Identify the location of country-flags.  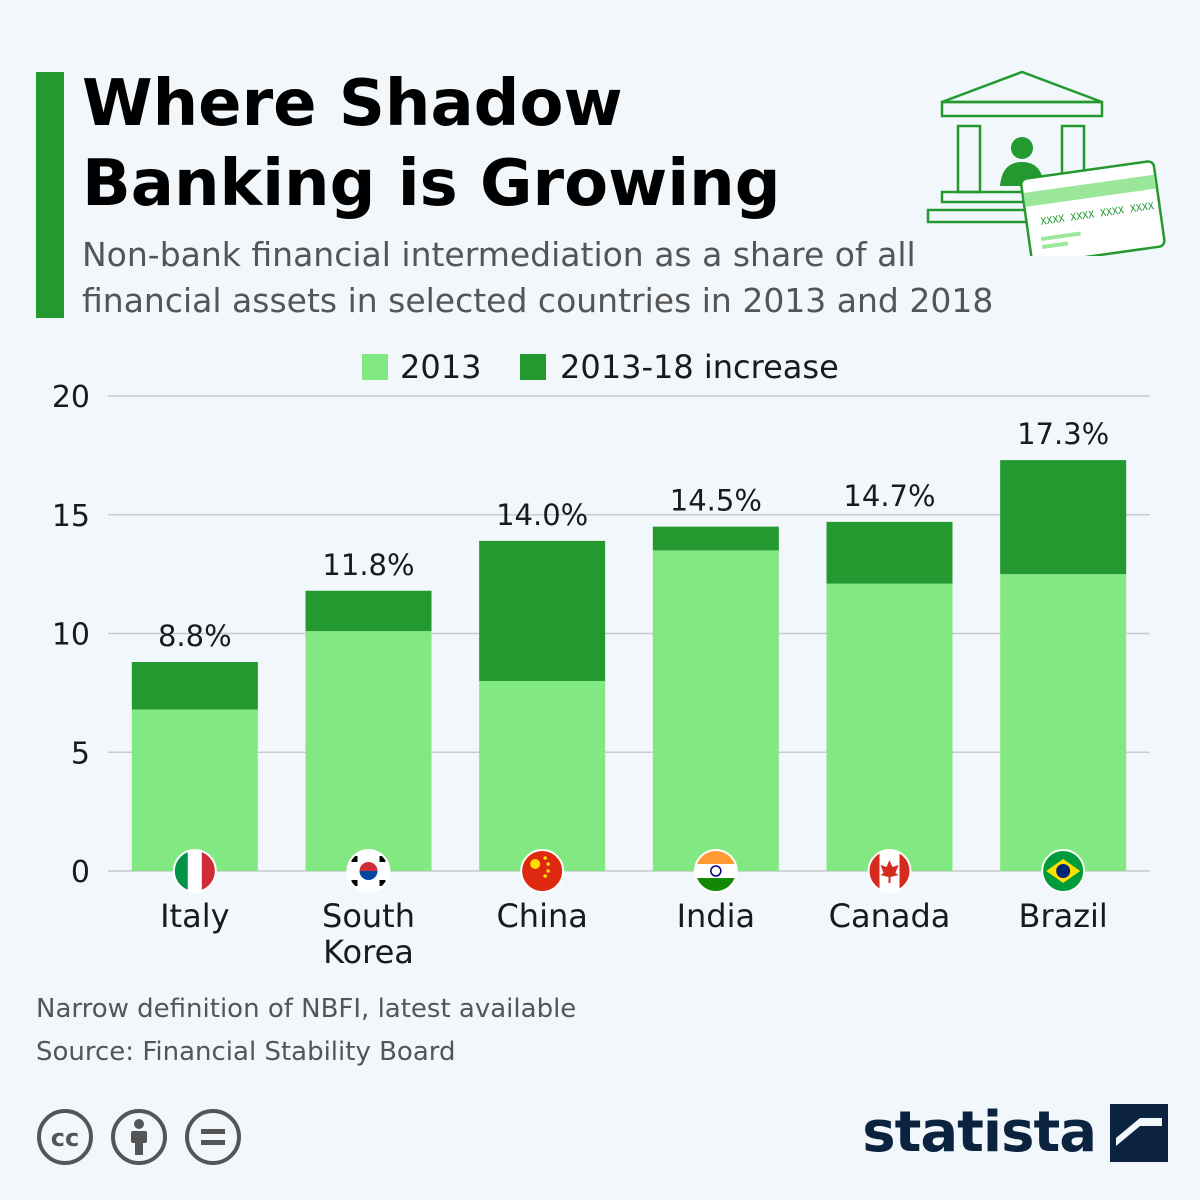
(629, 871).